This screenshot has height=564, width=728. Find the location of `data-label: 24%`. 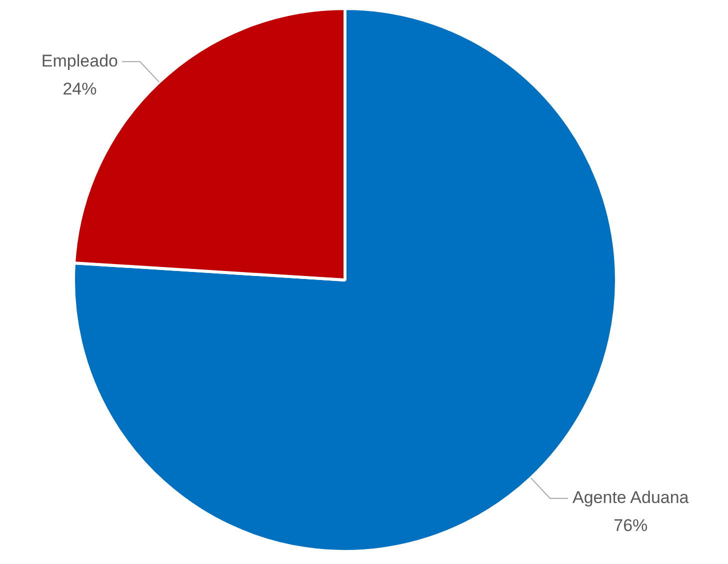

data-label: 24% is located at coordinates (79, 88).